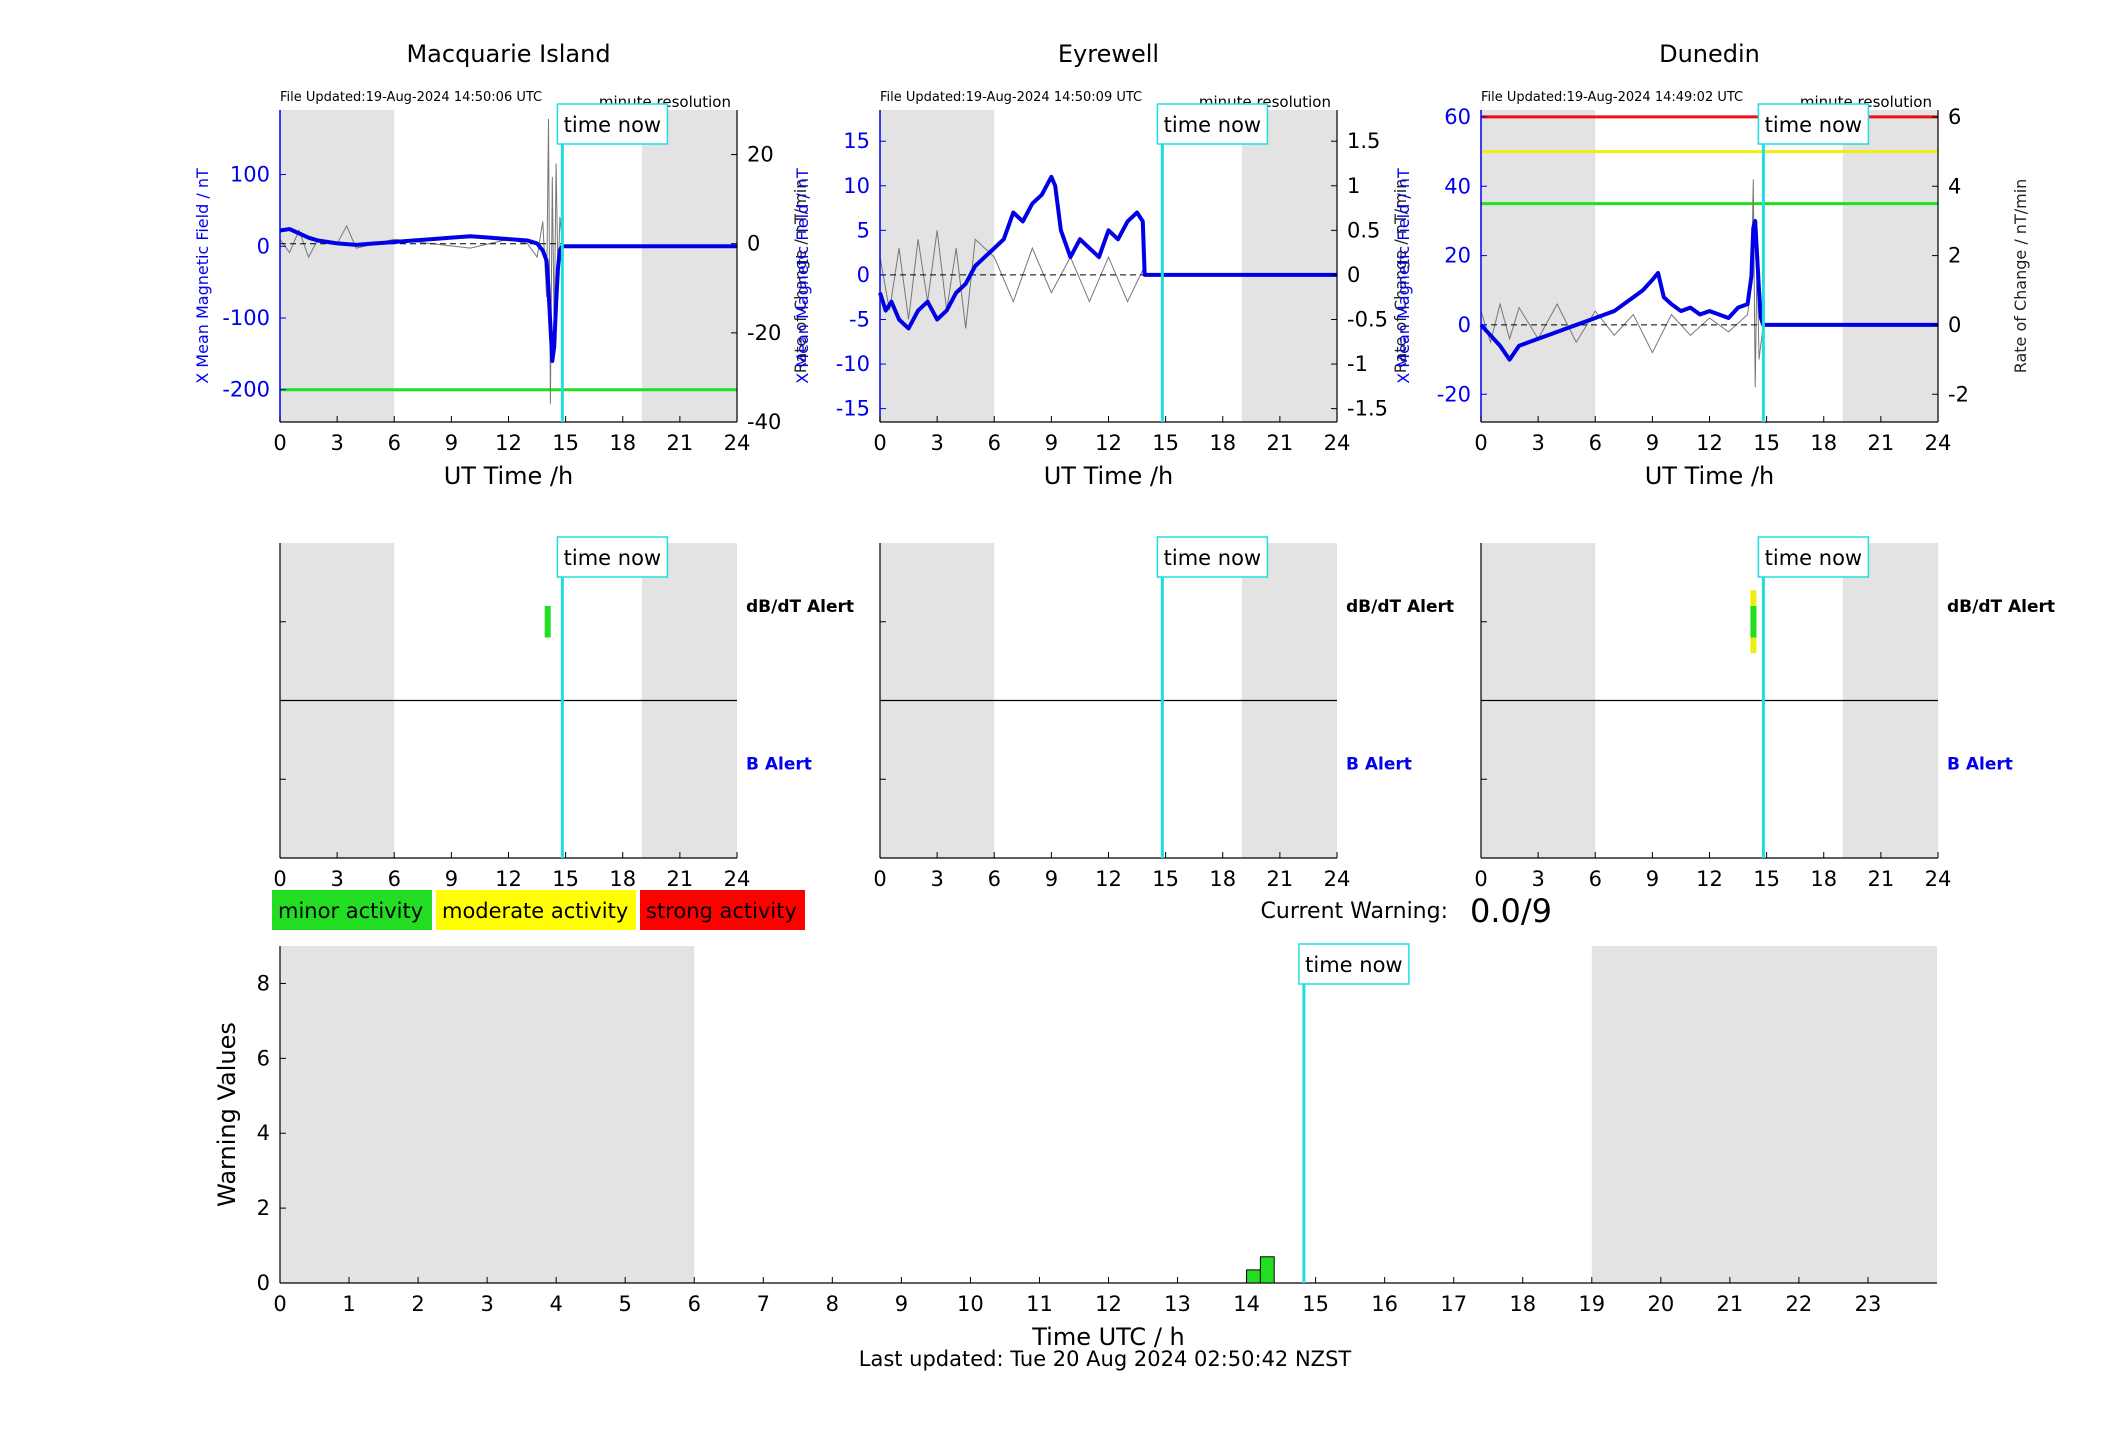 The height and width of the screenshot is (1437, 2117). Describe the element at coordinates (1954, 117) in the screenshot. I see `right-y-tick-label: 6` at that location.